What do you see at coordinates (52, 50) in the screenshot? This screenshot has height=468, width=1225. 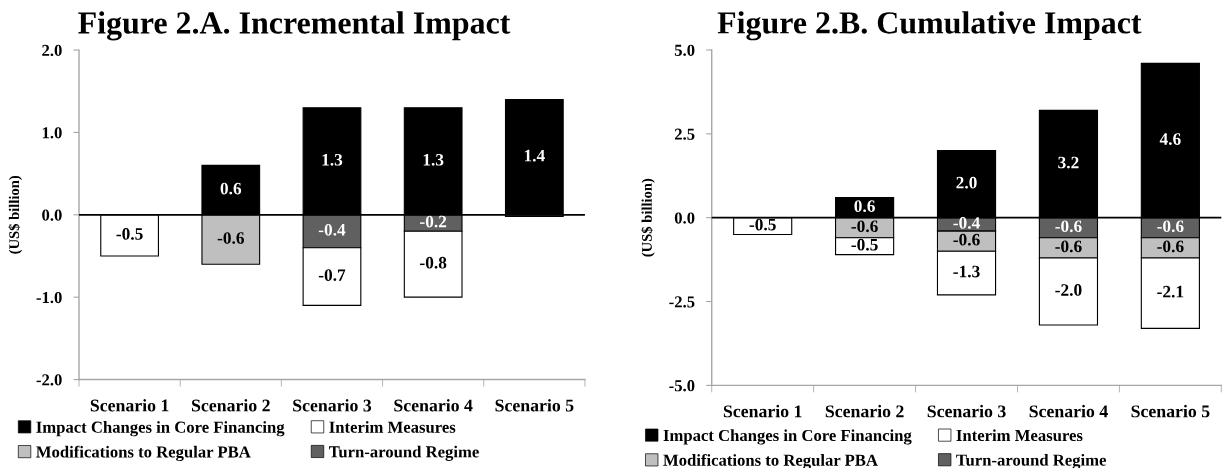 I see `y-tick-label: 2.0` at bounding box center [52, 50].